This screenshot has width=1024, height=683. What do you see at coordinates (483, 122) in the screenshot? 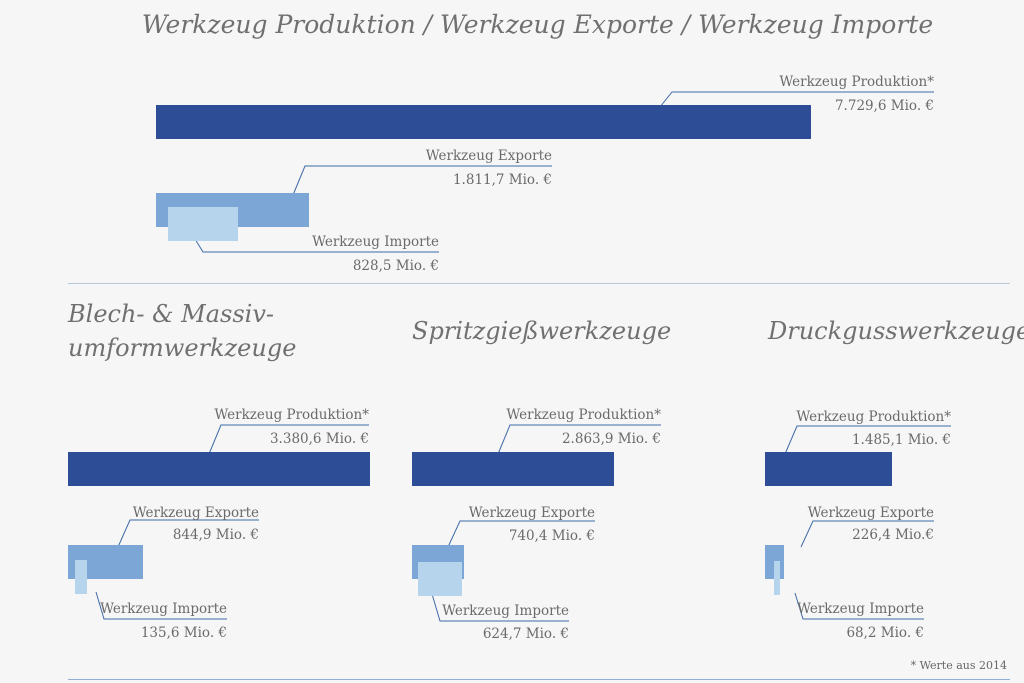
I see `bar-produktion-chart0` at bounding box center [483, 122].